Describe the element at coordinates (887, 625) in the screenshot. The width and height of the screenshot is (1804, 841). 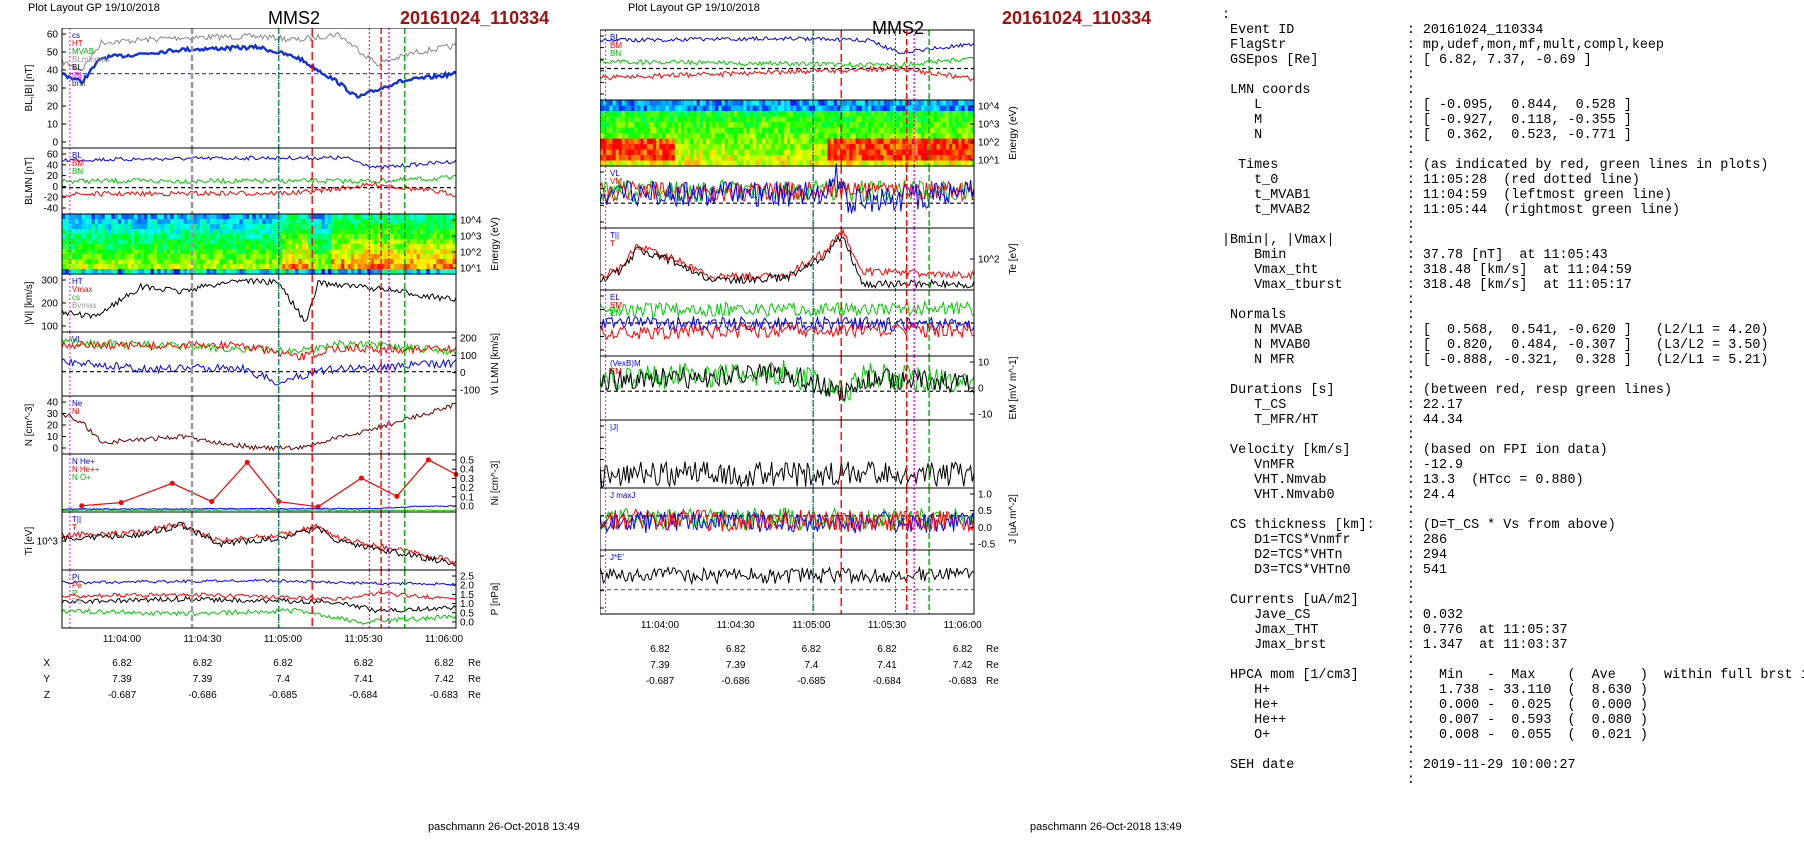
I see `time-tick: 11:05:30` at that location.